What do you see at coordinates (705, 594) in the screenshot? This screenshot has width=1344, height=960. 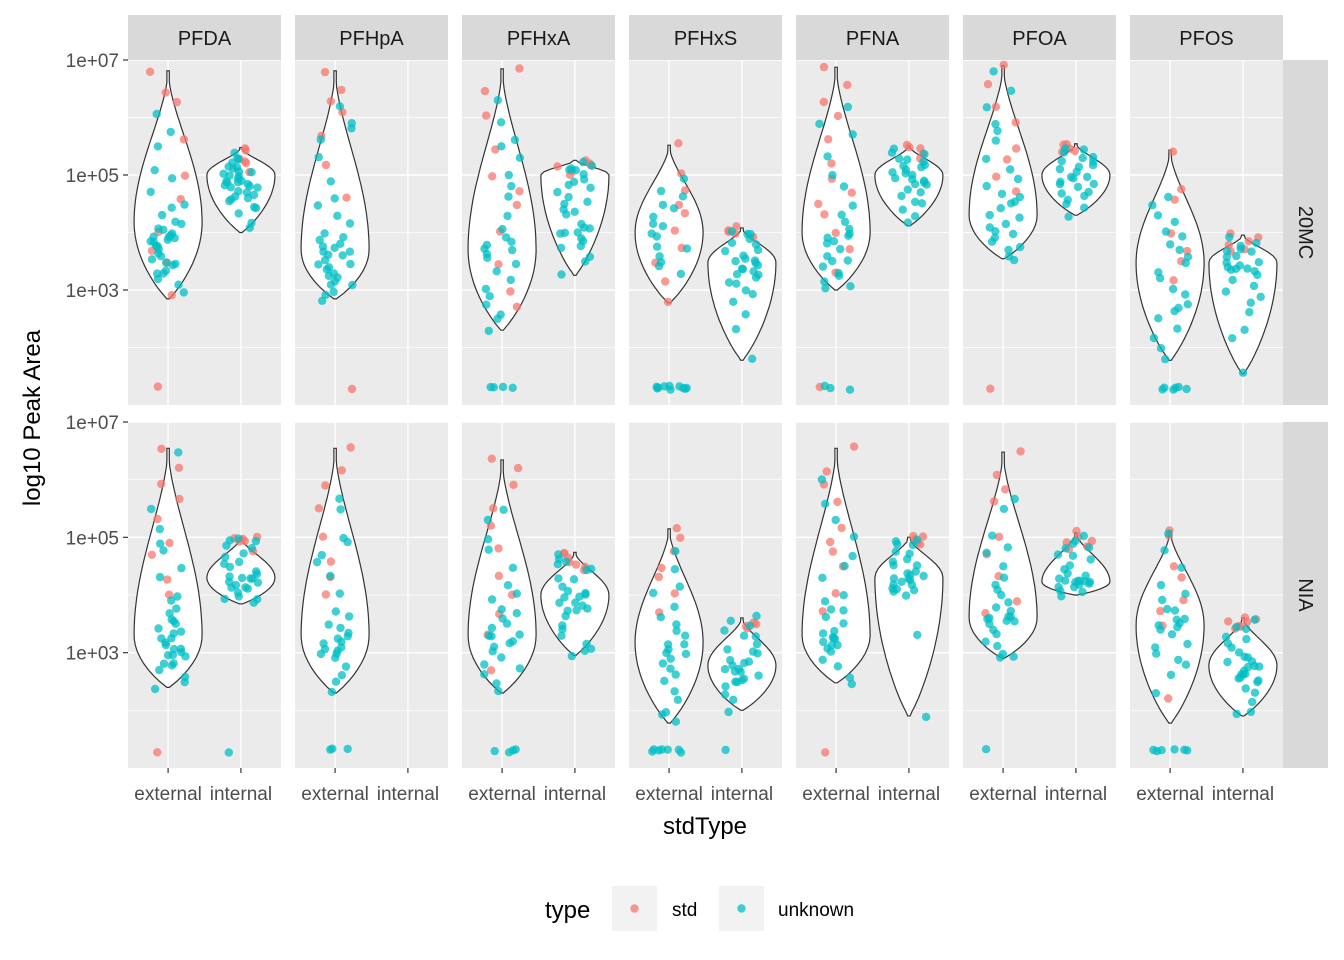 I see `panel-NIA-PFHxS` at bounding box center [705, 594].